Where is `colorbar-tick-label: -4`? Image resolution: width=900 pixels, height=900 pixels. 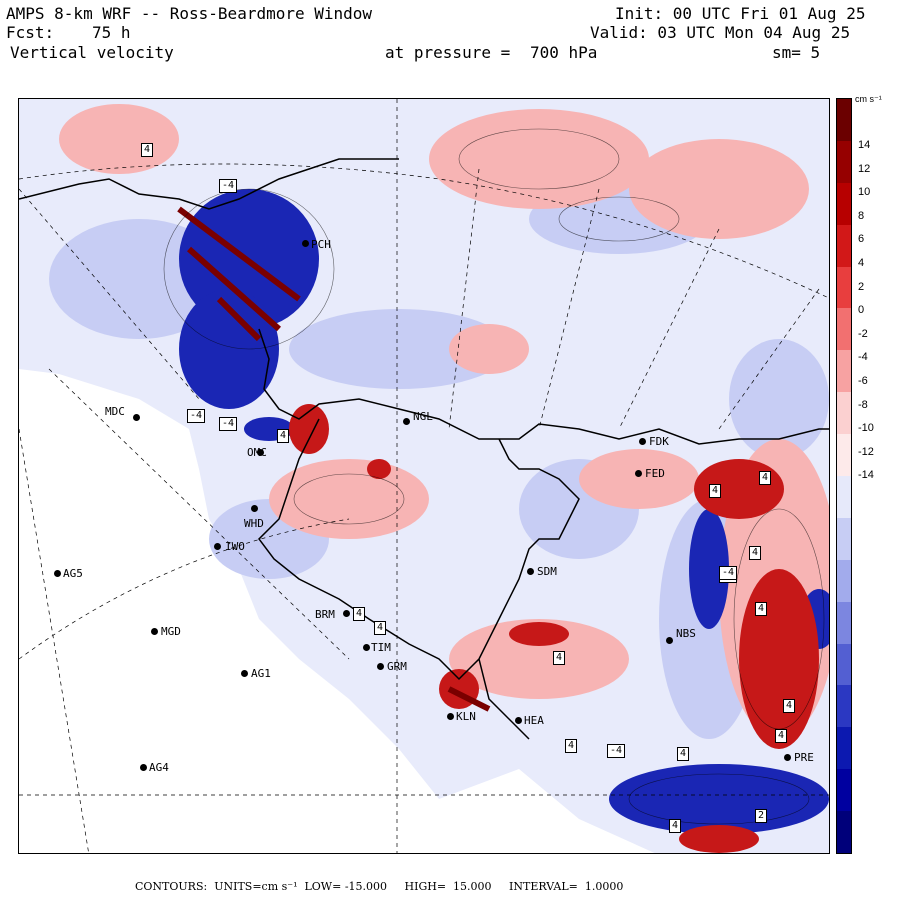
colorbar-tick-label: -4 is located at coordinates (863, 357).